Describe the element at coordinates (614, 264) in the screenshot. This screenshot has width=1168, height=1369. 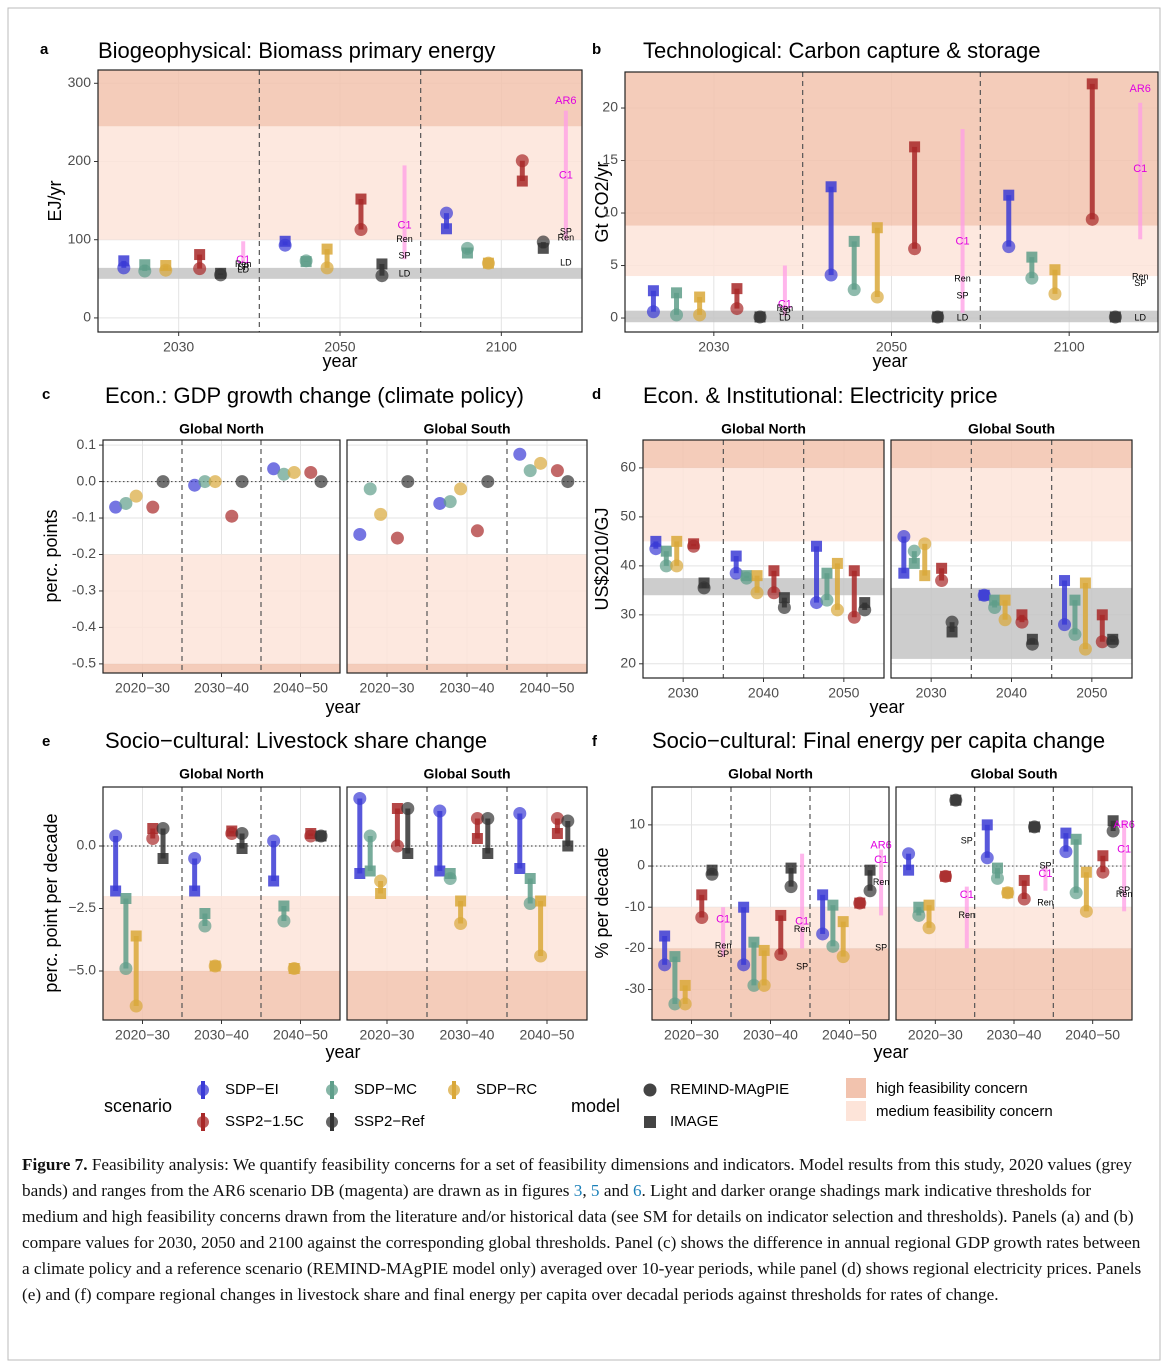
I see `y-tick-label: 5` at that location.